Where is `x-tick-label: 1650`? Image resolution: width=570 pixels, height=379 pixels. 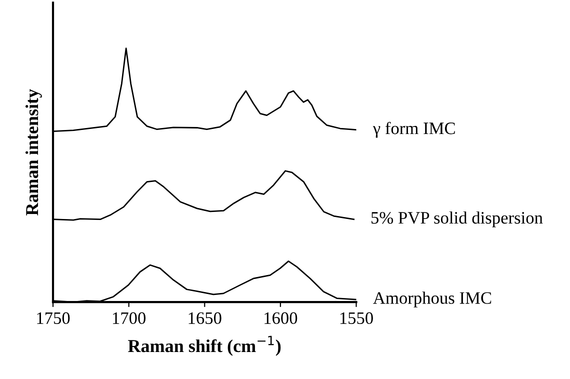 x-tick-label: 1650 is located at coordinates (205, 318).